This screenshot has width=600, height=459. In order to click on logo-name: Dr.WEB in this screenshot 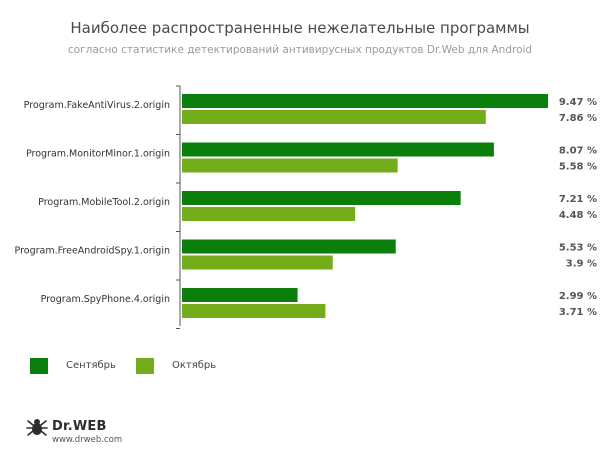, I will do `click(79, 426)`.